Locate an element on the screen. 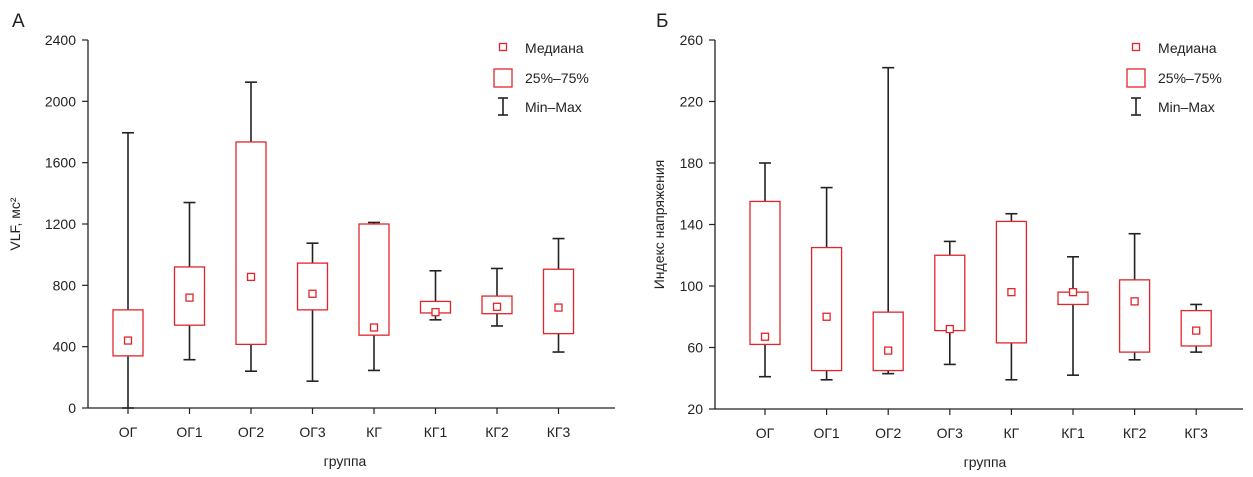  y-axis-label: Индекс напряжения is located at coordinates (659, 225).